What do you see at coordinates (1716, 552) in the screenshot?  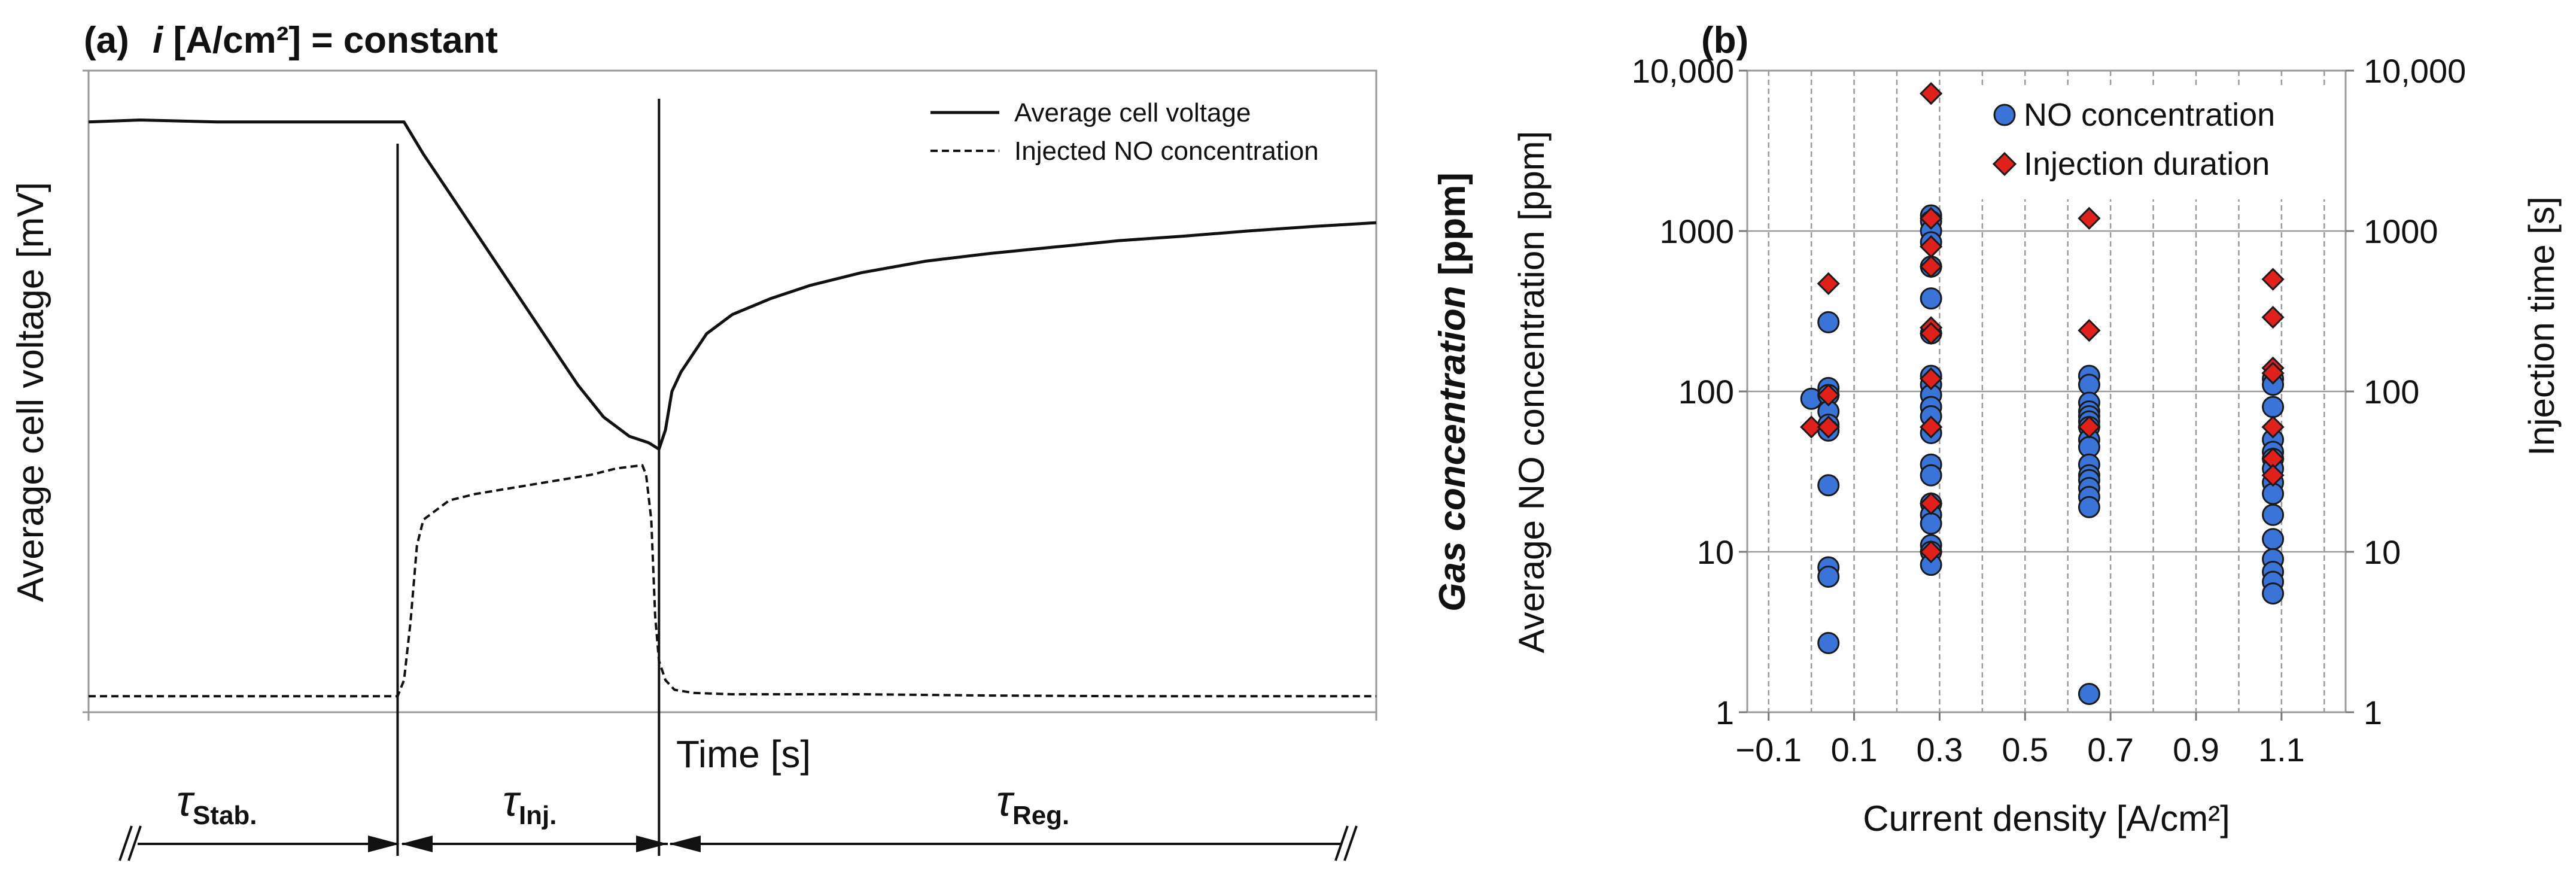 I see `y-tick-label: 10` at bounding box center [1716, 552].